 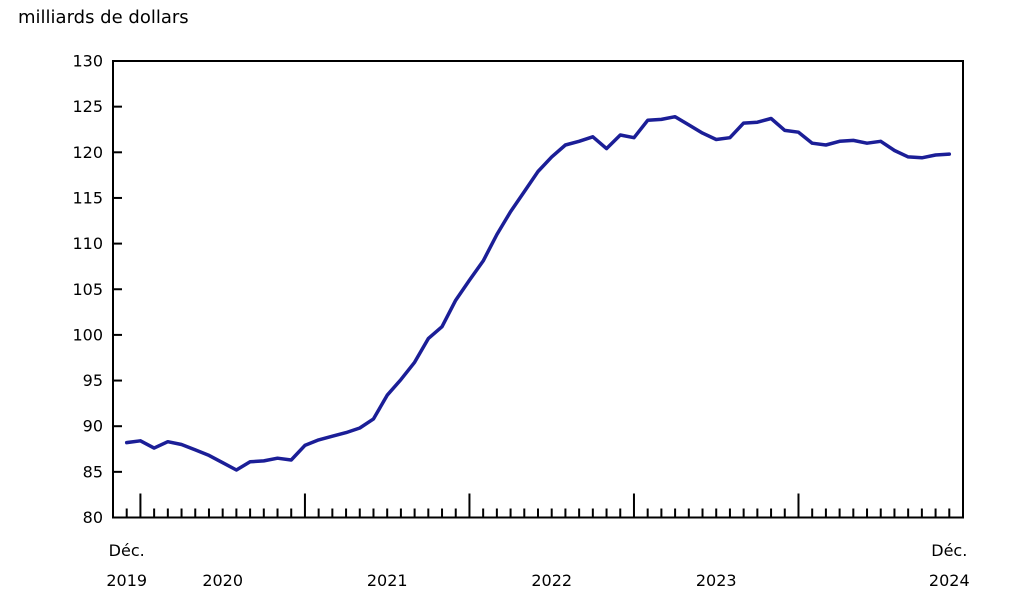 What do you see at coordinates (87, 61) in the screenshot?
I see `y-tick-label: 130` at bounding box center [87, 61].